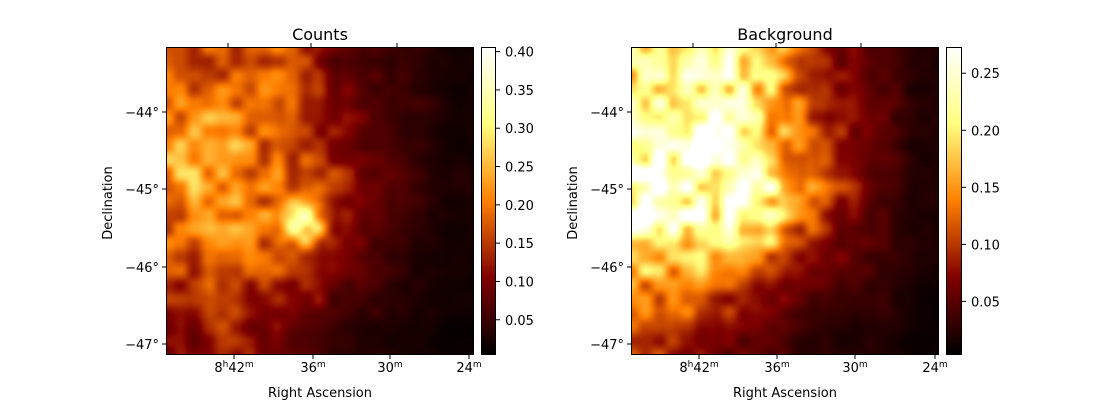 The height and width of the screenshot is (400, 1100). I want to click on counts-xlabel: Right Ascension, so click(320, 393).